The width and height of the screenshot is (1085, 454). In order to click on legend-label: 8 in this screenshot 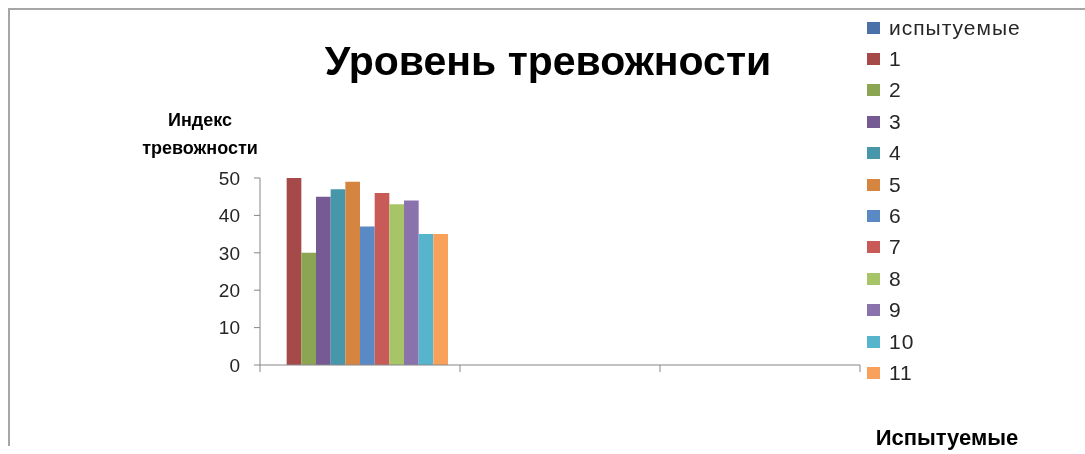, I will do `click(895, 278)`.